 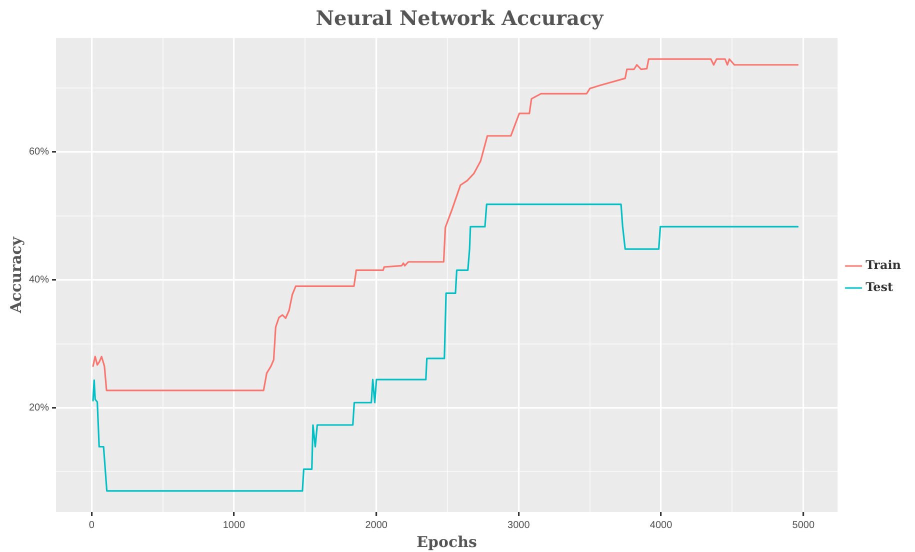 I want to click on y-axis-title: Accuracy, so click(x=15, y=275).